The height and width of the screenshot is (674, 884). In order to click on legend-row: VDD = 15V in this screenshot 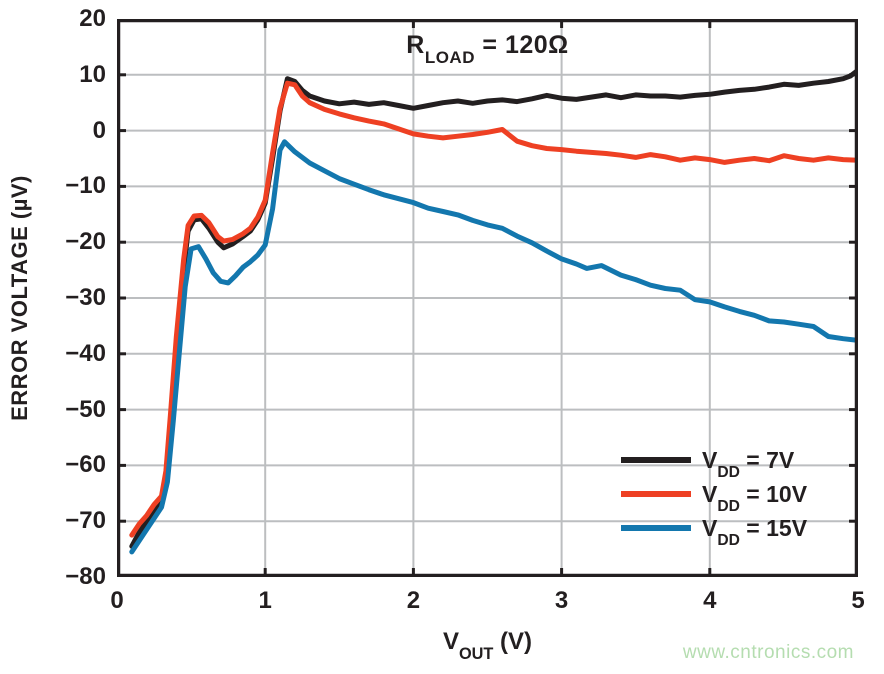, I will do `click(714, 530)`.